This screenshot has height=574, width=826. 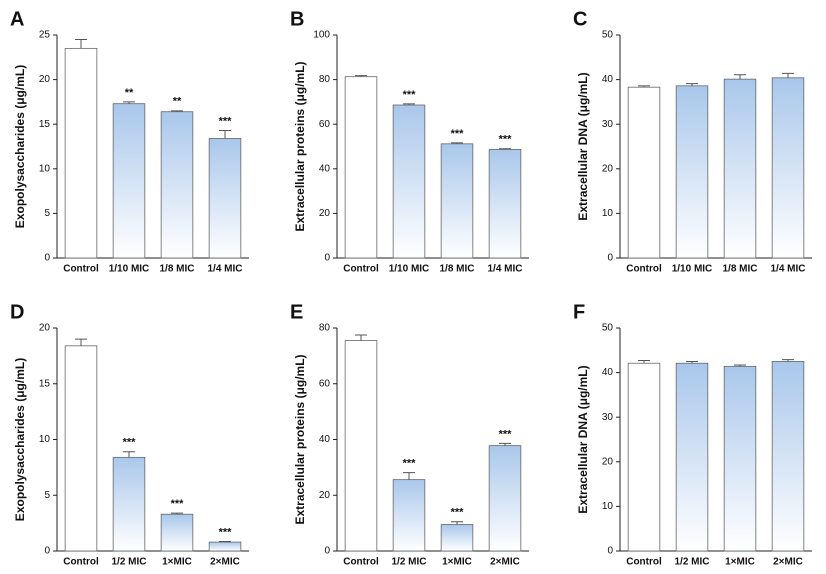 I want to click on y-tick-label: 60, so click(x=325, y=124).